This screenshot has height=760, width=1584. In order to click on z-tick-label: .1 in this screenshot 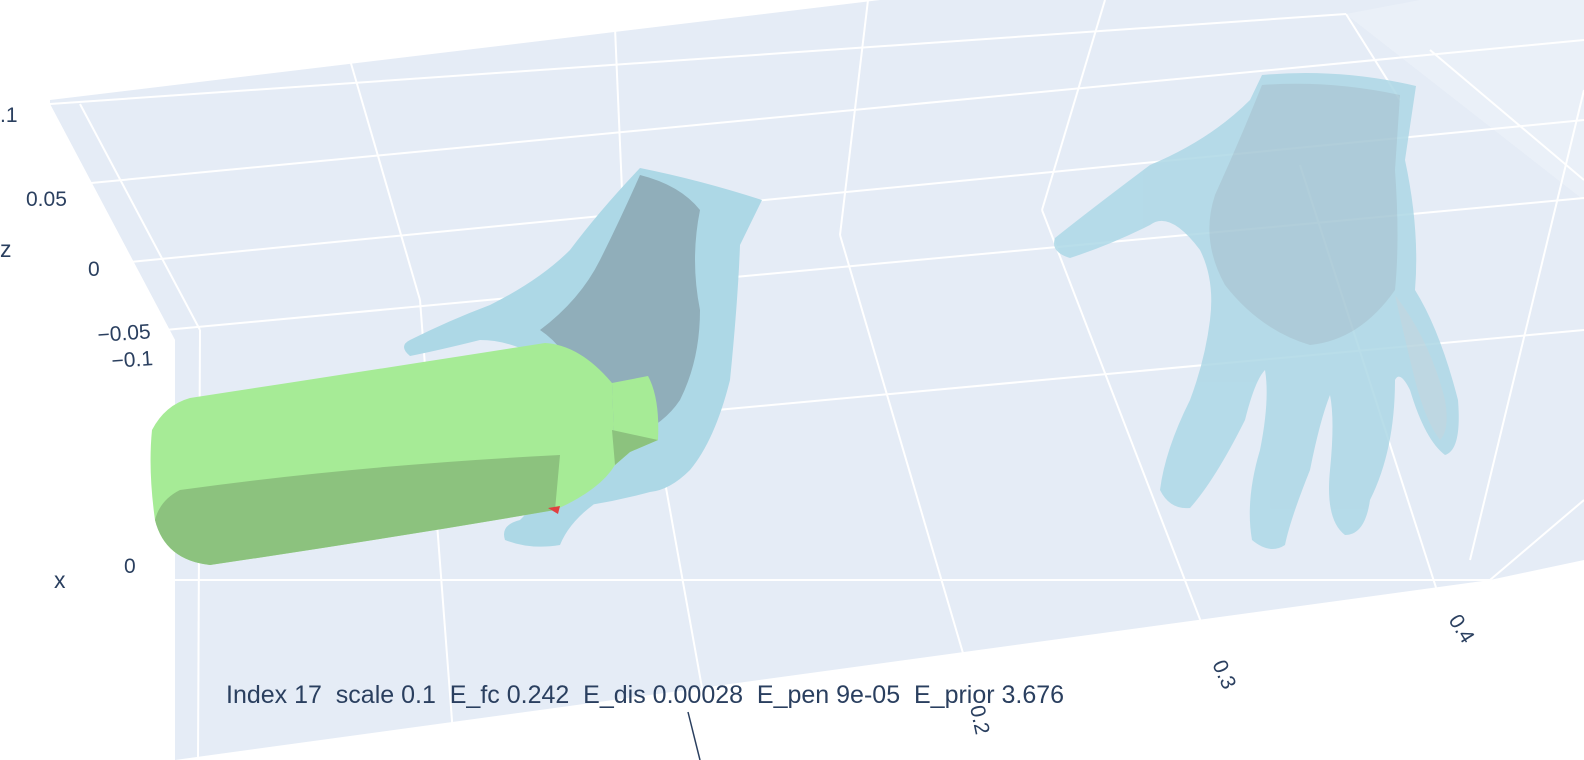, I will do `click(9, 115)`.